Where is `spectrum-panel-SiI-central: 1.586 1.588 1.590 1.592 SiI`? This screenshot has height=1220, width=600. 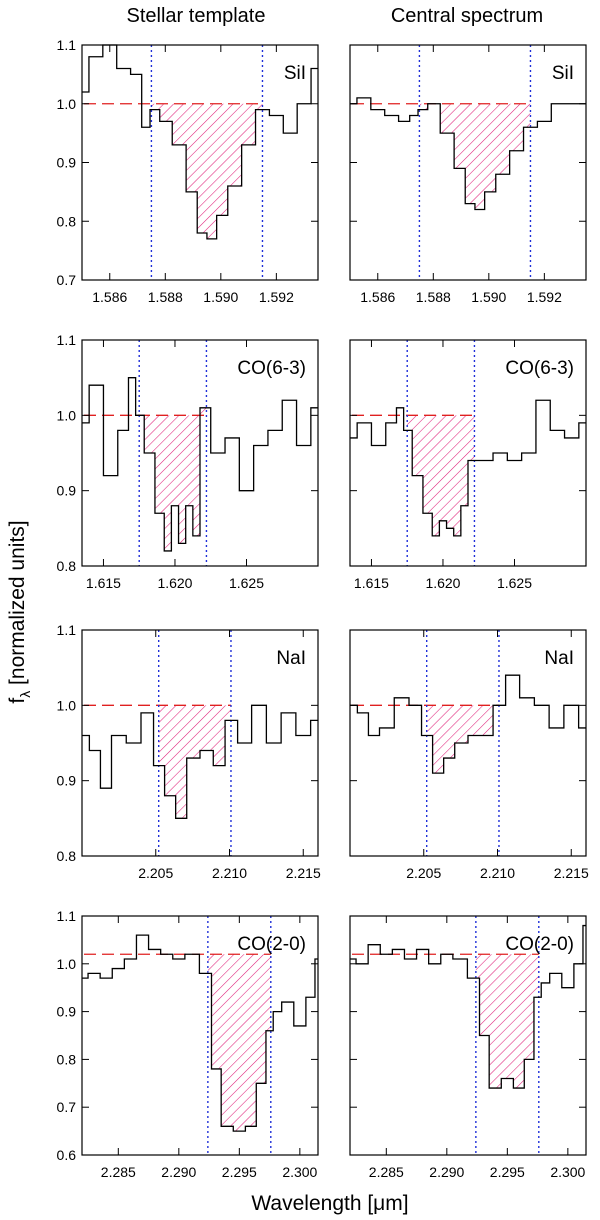 spectrum-panel-SiI-central: 1.586 1.588 1.590 1.592 SiI is located at coordinates (468, 174).